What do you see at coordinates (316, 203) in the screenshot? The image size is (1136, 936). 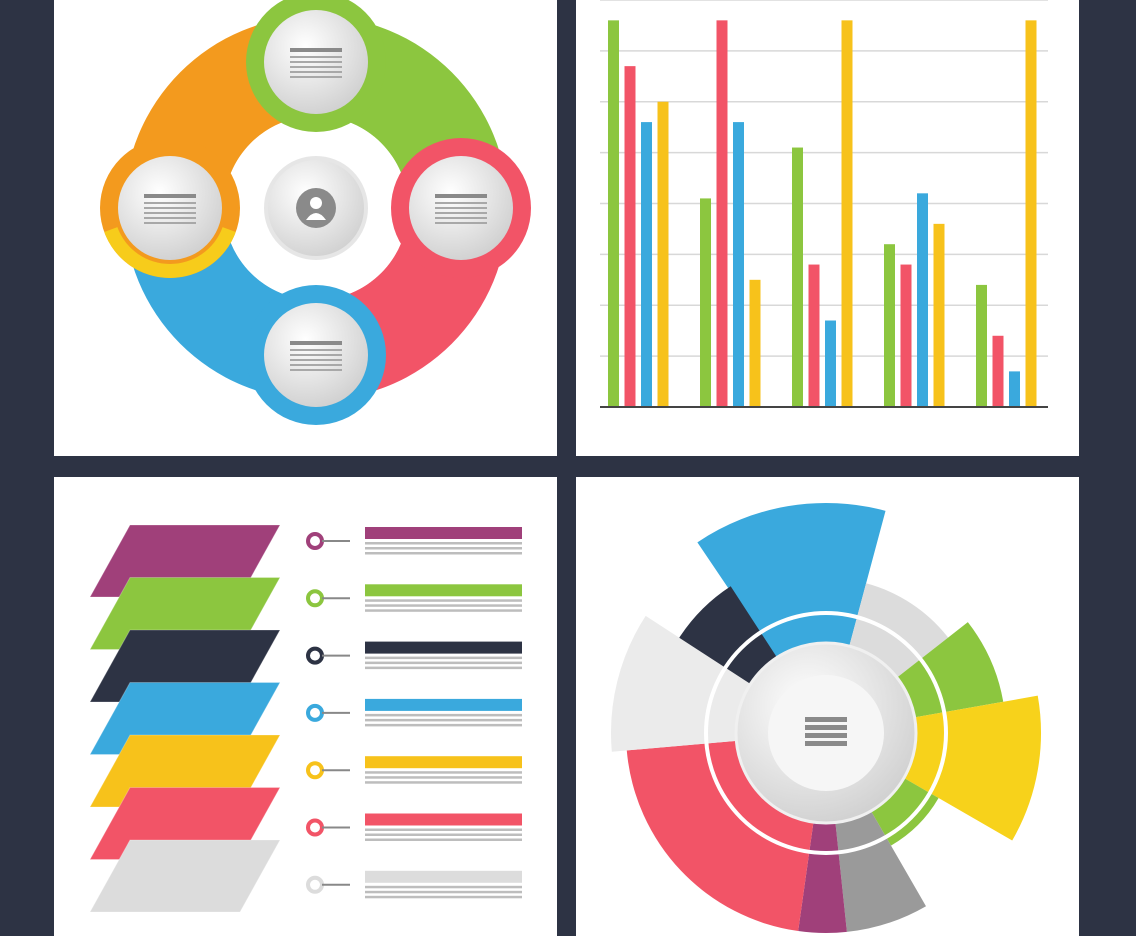 I see `user-icon-head` at bounding box center [316, 203].